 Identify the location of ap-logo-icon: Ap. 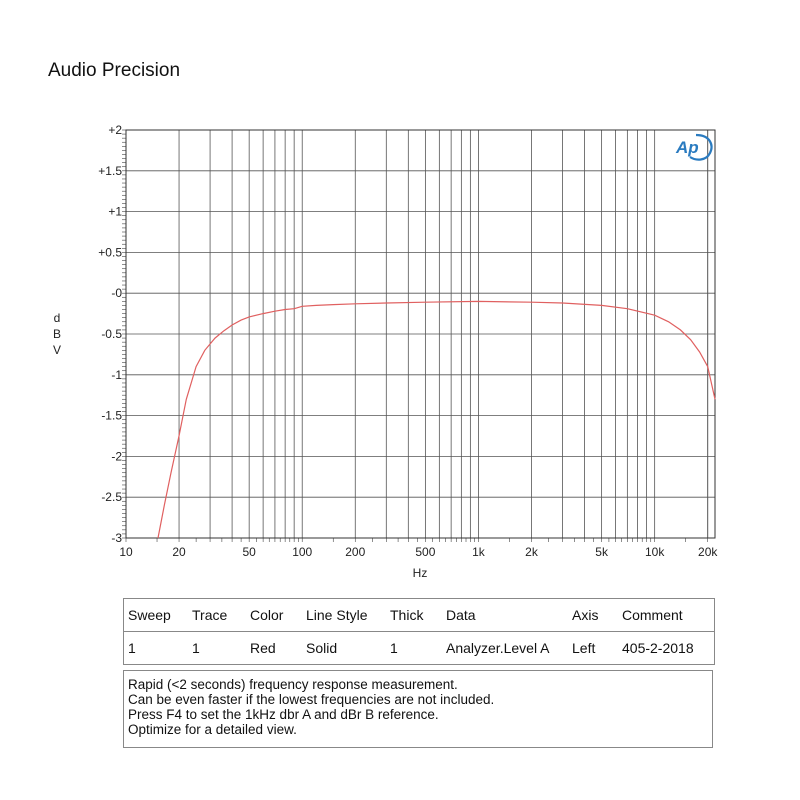
(694, 147).